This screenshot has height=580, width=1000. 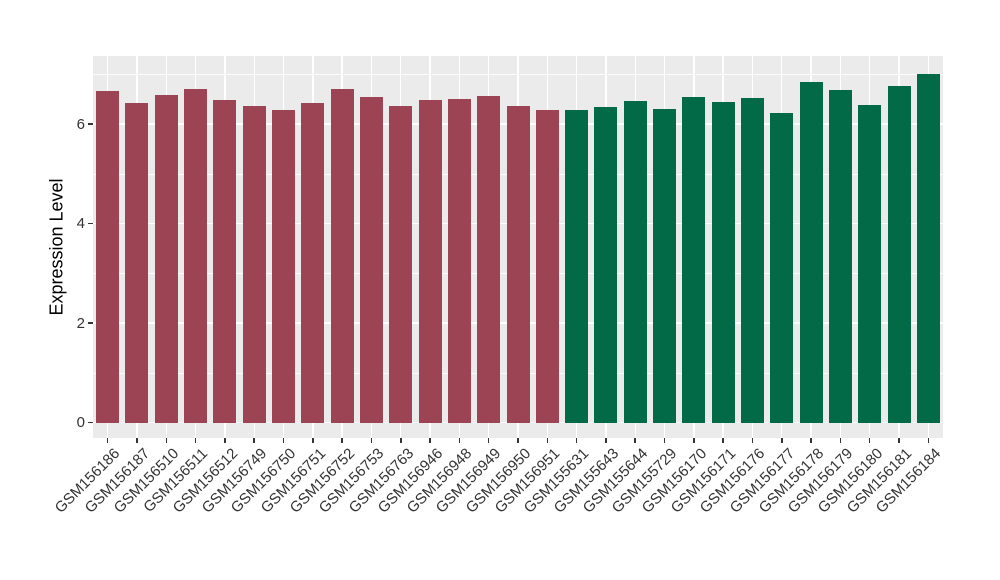 What do you see at coordinates (195, 440) in the screenshot?
I see `x-tick-mark-GSM156511` at bounding box center [195, 440].